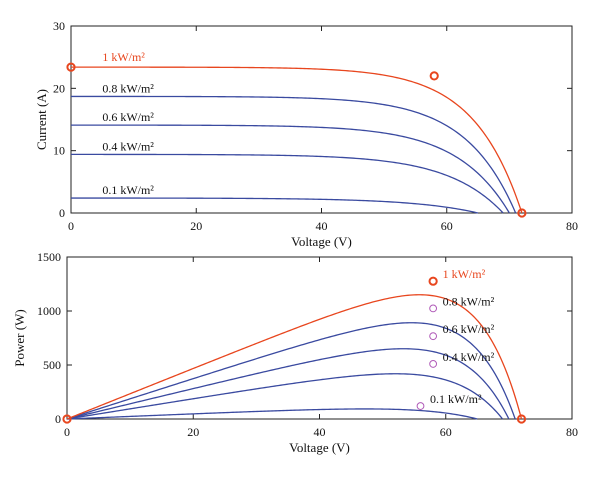 The height and width of the screenshot is (479, 600). Describe the element at coordinates (59, 88) in the screenshot. I see `y-tick-label: 20` at that location.